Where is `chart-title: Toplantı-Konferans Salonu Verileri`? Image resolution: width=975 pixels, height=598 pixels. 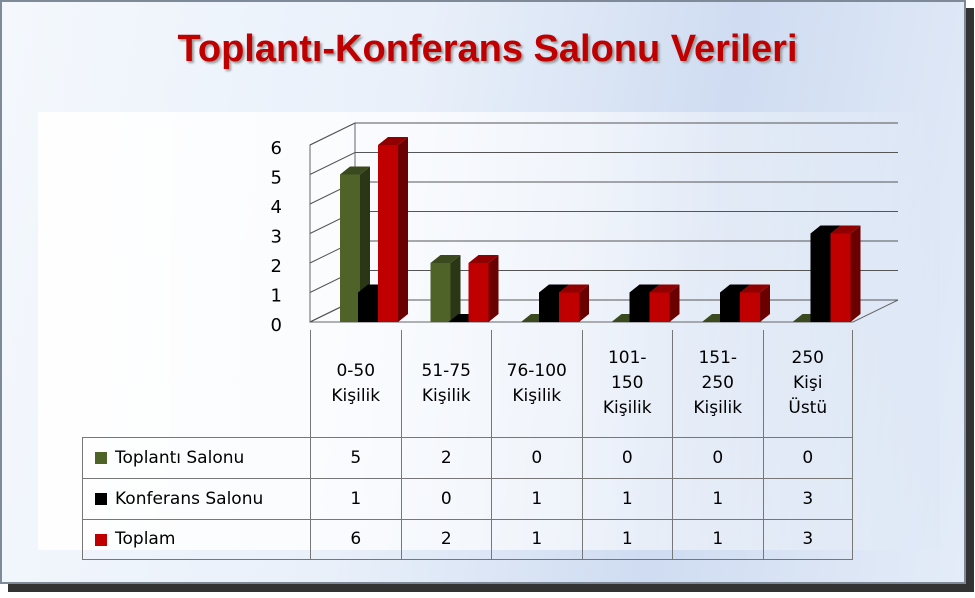 chart-title: Toplantı-Konferans Salonu Verileri is located at coordinates (487, 49).